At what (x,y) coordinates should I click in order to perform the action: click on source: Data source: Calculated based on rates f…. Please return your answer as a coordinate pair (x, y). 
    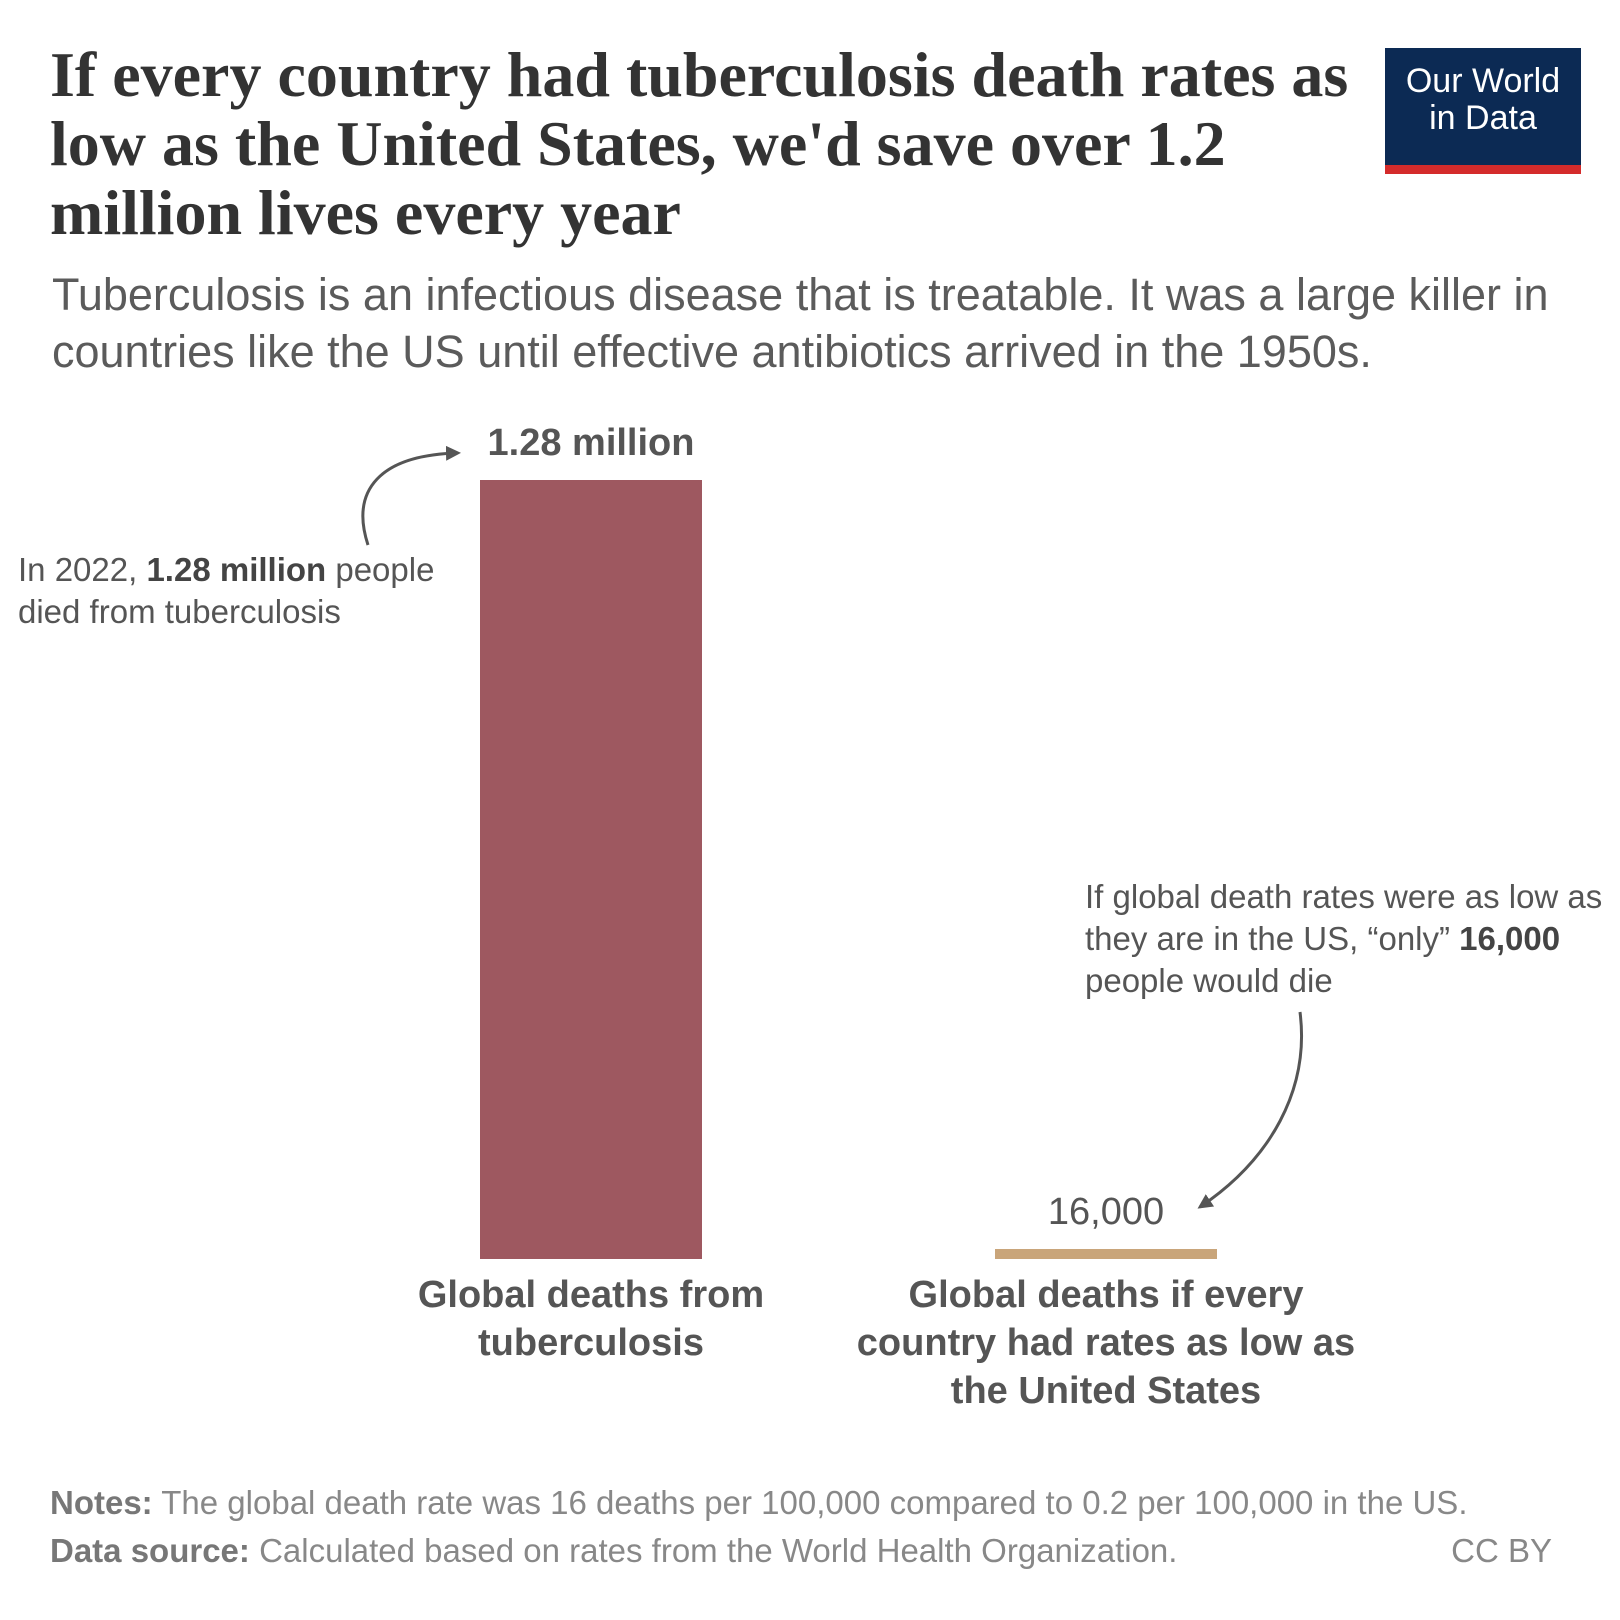
    Looking at the image, I should click on (613, 1551).